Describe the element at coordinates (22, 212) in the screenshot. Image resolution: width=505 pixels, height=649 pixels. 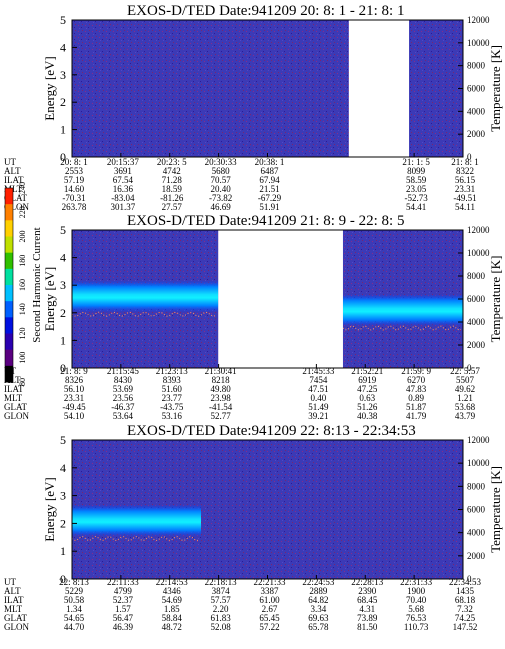
I see `colorbar-tick-label: 220` at that location.